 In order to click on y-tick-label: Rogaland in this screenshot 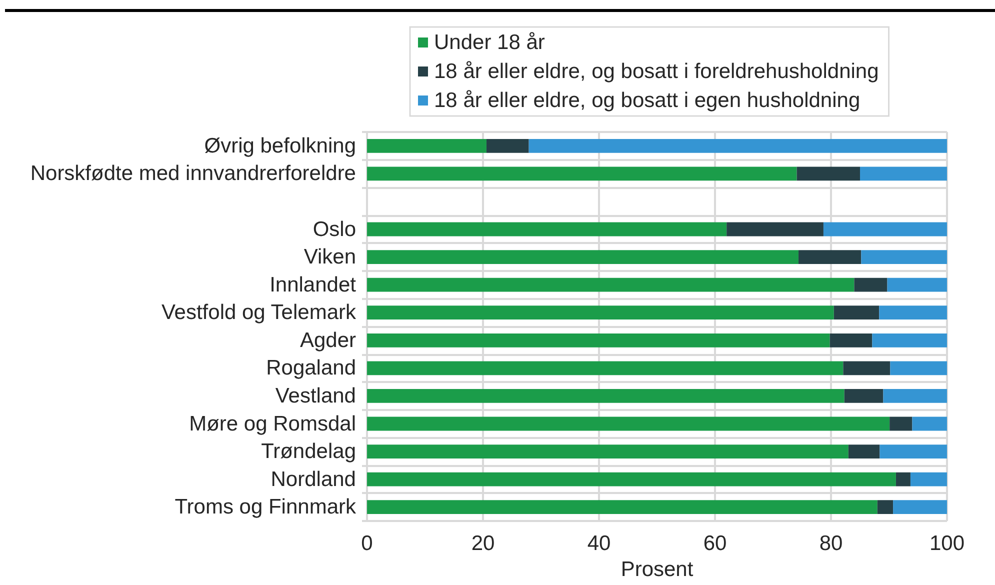, I will do `click(311, 368)`.